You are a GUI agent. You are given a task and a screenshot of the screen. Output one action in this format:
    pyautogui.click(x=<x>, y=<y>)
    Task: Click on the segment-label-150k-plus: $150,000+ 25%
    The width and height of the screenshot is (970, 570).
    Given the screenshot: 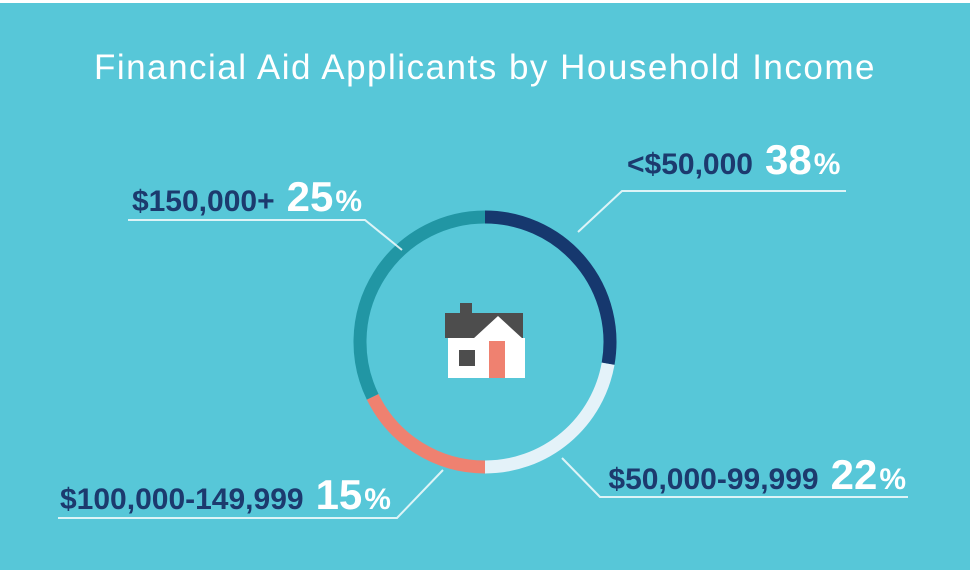 What is the action you would take?
    pyautogui.click(x=247, y=197)
    